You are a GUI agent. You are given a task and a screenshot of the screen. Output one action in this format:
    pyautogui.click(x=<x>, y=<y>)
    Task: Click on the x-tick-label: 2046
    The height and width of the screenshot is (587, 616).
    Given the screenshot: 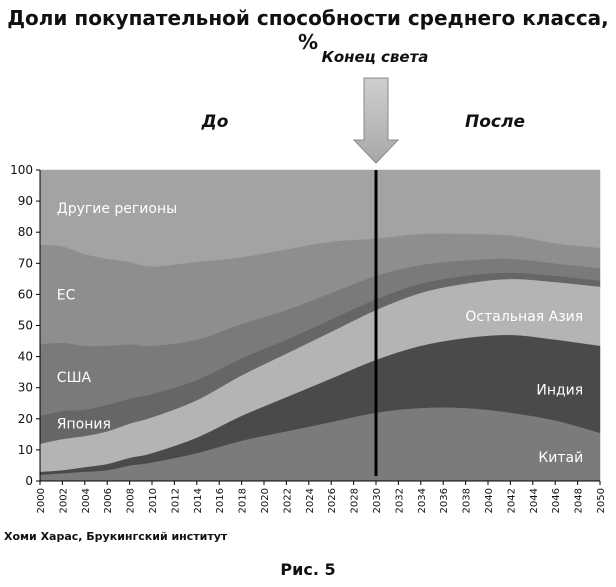 What is the action you would take?
    pyautogui.click(x=556, y=500)
    